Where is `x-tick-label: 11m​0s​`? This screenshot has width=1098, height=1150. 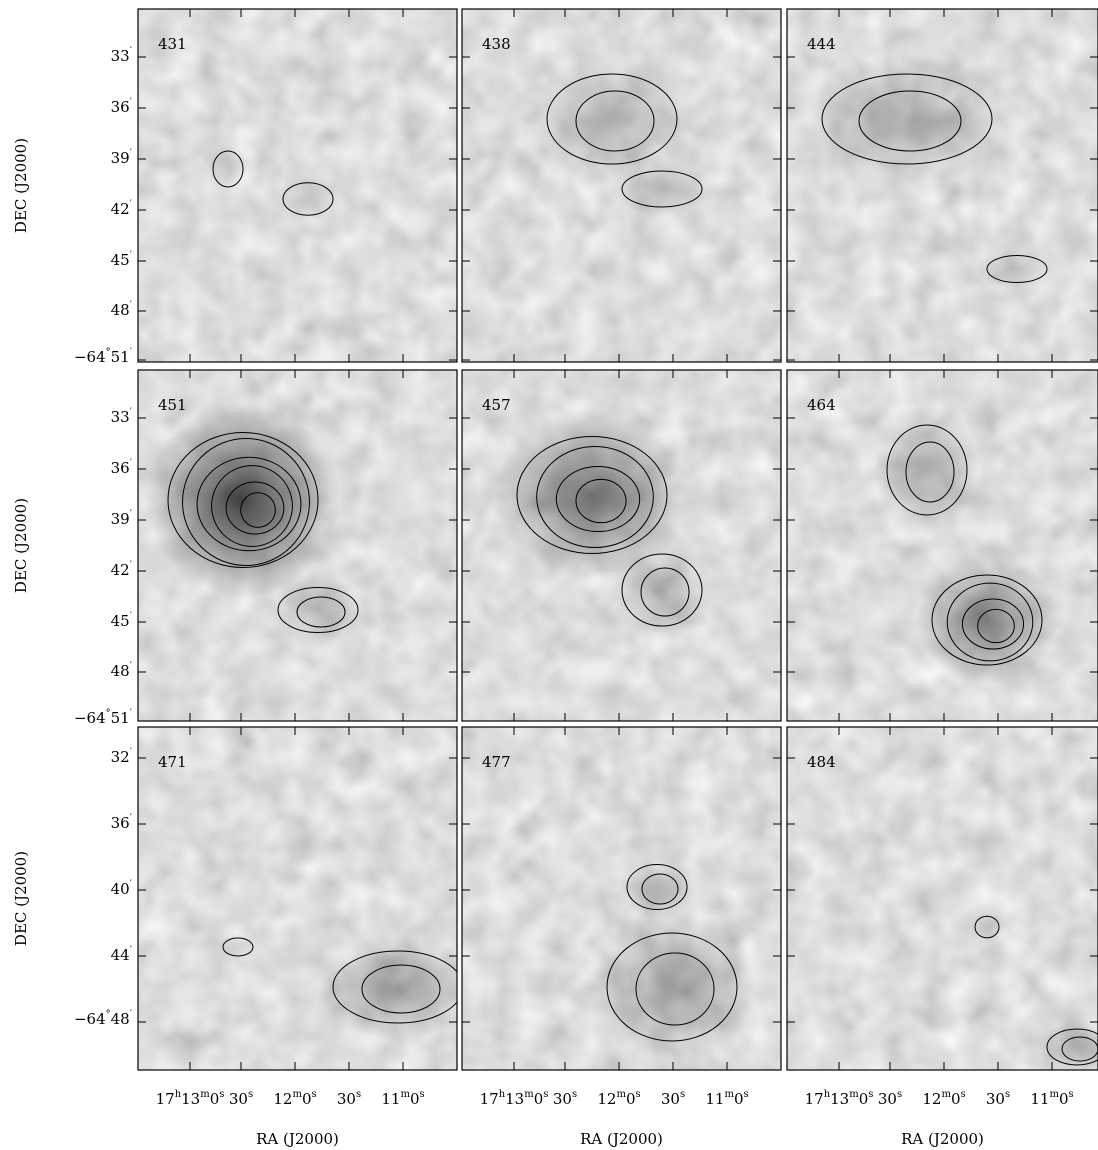
x-tick-label: 11m​0s​ is located at coordinates (1051, 1099).